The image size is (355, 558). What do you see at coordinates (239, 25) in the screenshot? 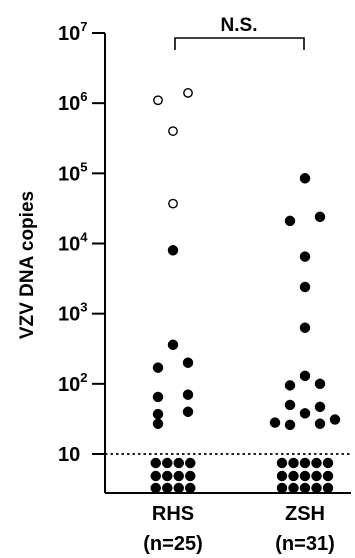
I see `significance-label: N.S.` at bounding box center [239, 25].